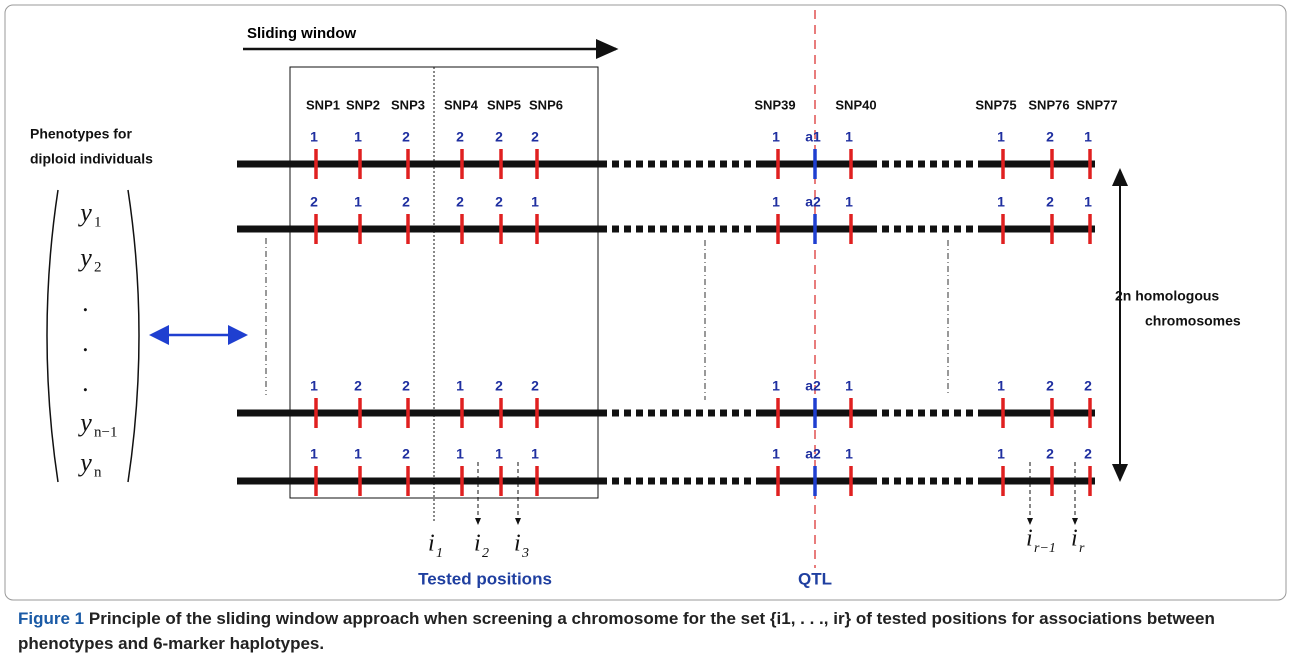 This screenshot has height=671, width=1292. Describe the element at coordinates (98, 222) in the screenshot. I see `vector-sub: 1` at that location.